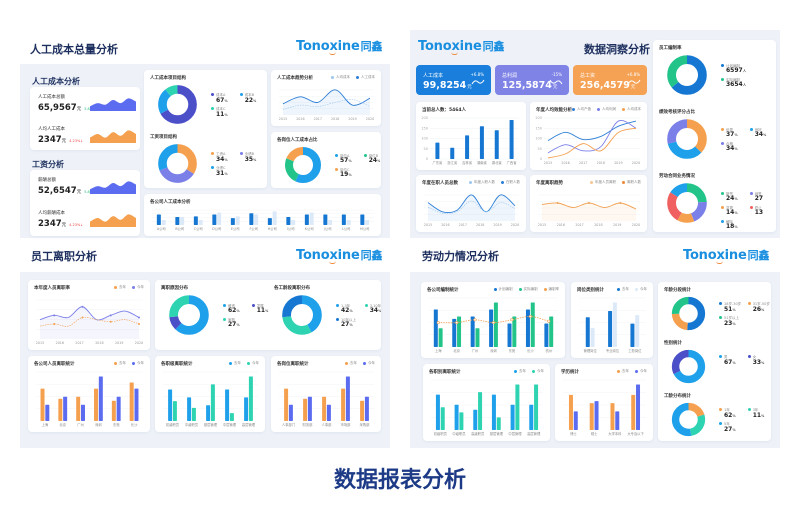 Image resolution: width=800 pixels, height=512 pixels. I want to click on legend-item: 续签 27, so click(756, 196).